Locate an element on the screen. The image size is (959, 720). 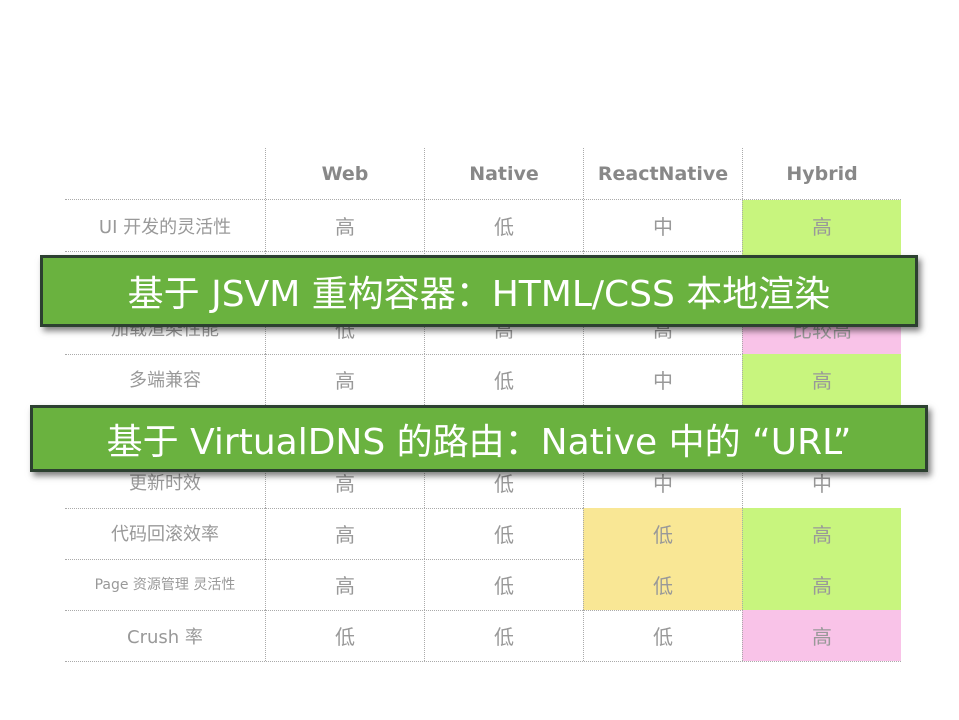
row-label: Crush 率 is located at coordinates (165, 637).